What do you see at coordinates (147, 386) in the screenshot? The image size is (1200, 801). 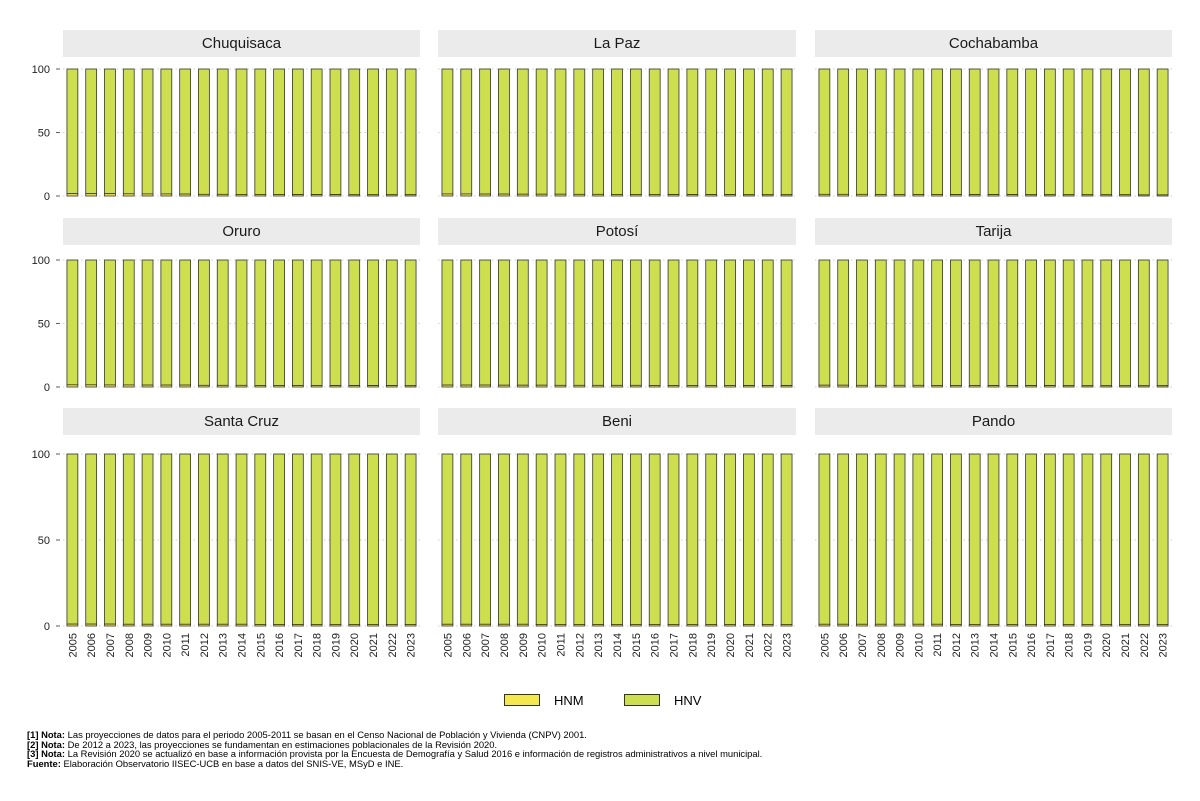 I see `bar-hnm-2009` at bounding box center [147, 386].